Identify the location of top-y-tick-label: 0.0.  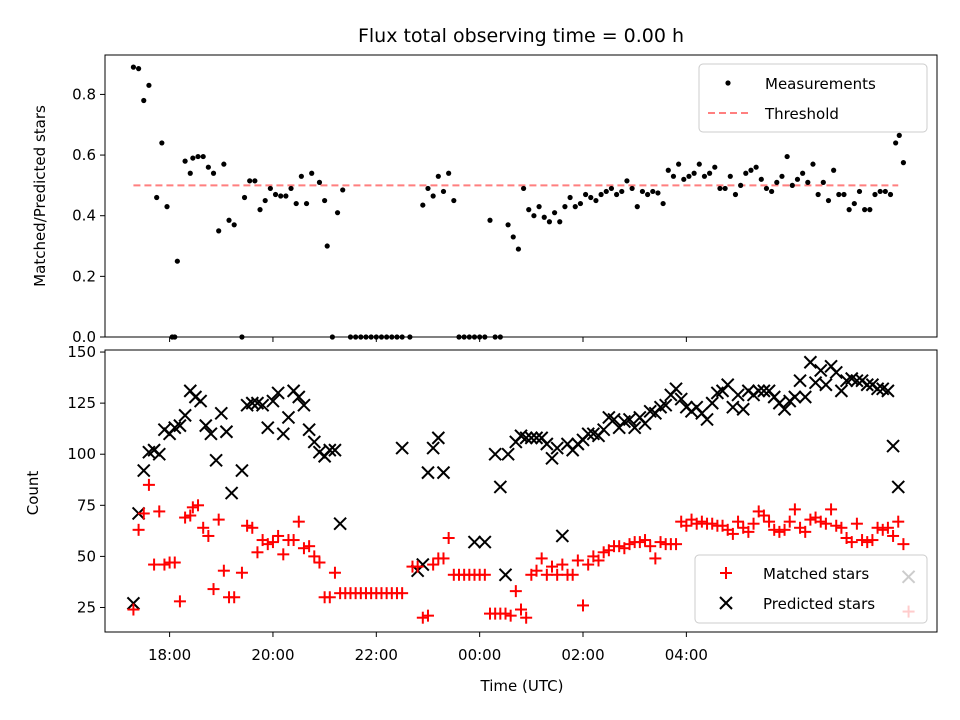
(84, 337).